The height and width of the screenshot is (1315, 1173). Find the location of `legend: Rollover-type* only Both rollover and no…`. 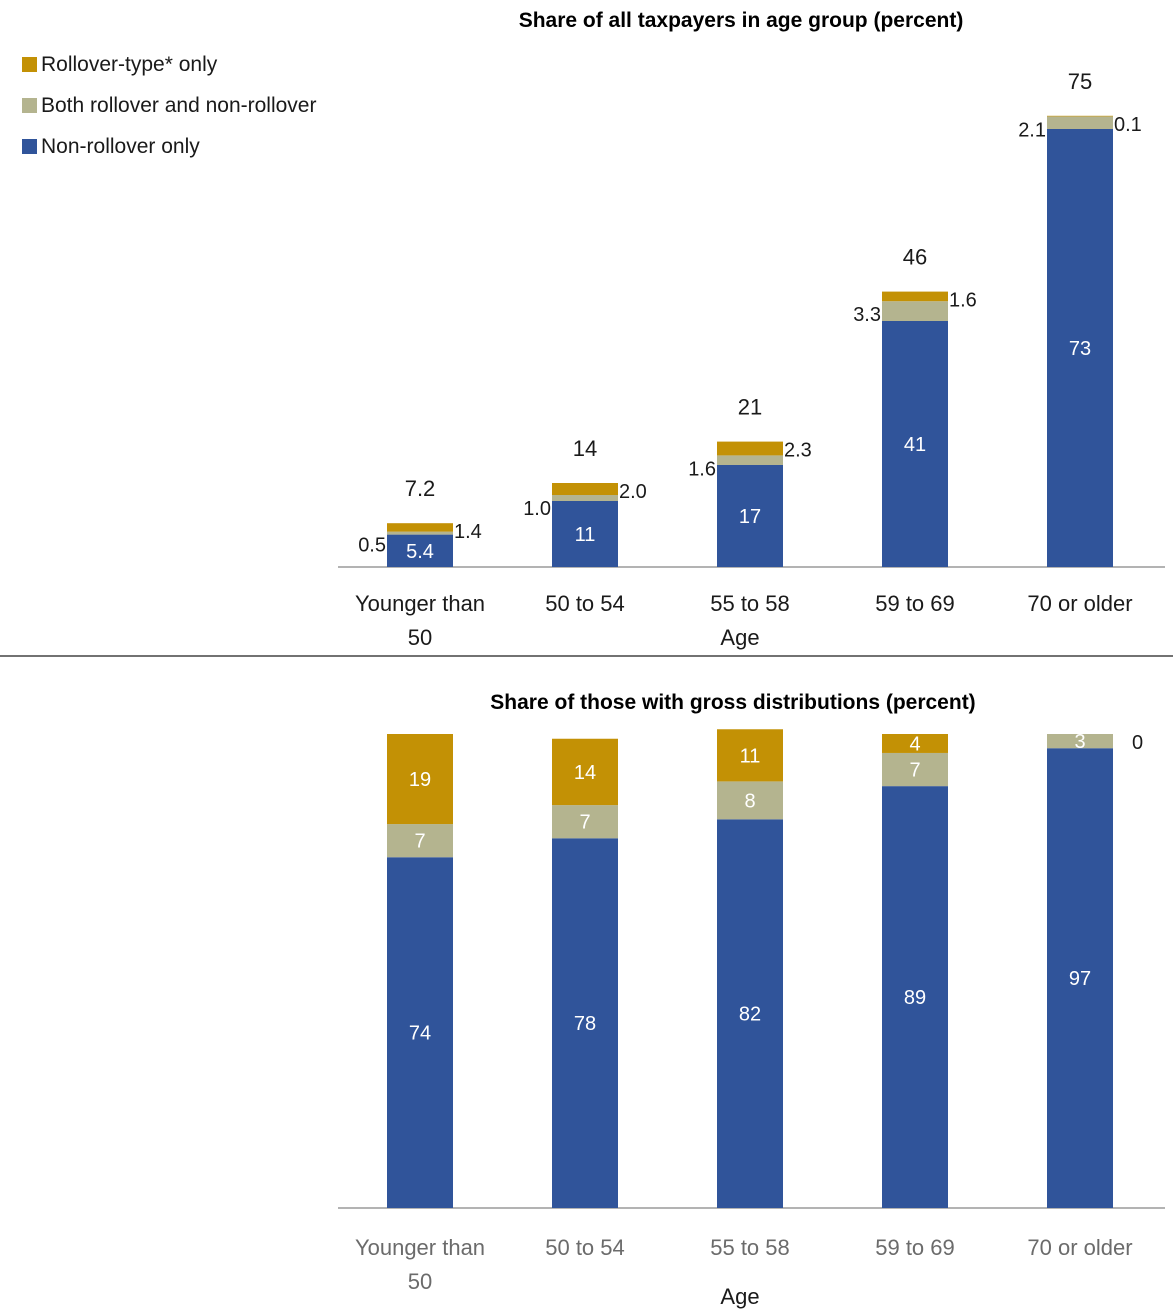

legend: Rollover-type* only Both rollover and no… is located at coordinates (169, 105).